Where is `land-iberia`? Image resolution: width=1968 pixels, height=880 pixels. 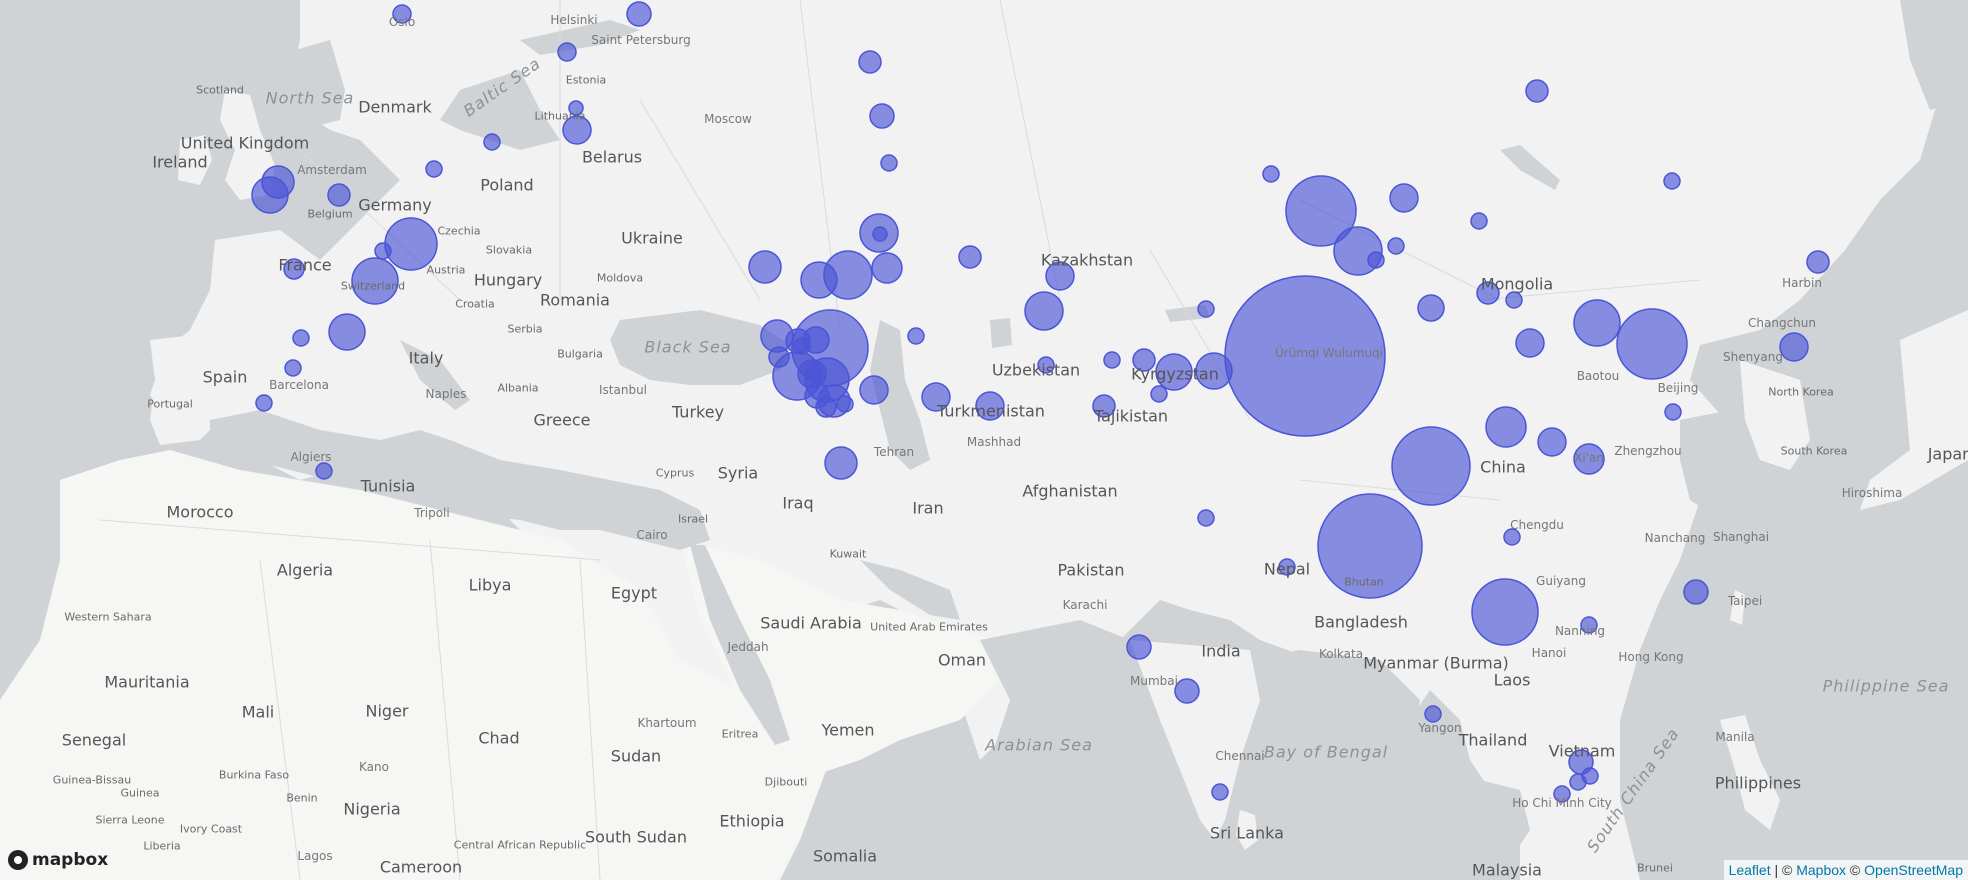
land-iberia is located at coordinates (205, 387).